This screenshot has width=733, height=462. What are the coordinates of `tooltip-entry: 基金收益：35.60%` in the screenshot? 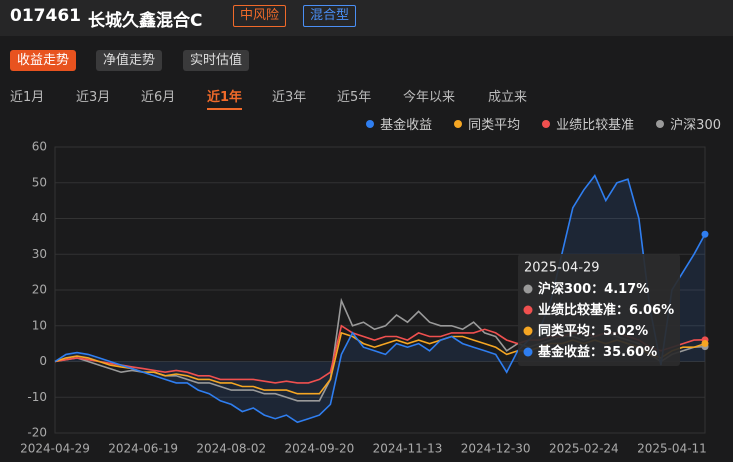 It's located at (597, 352).